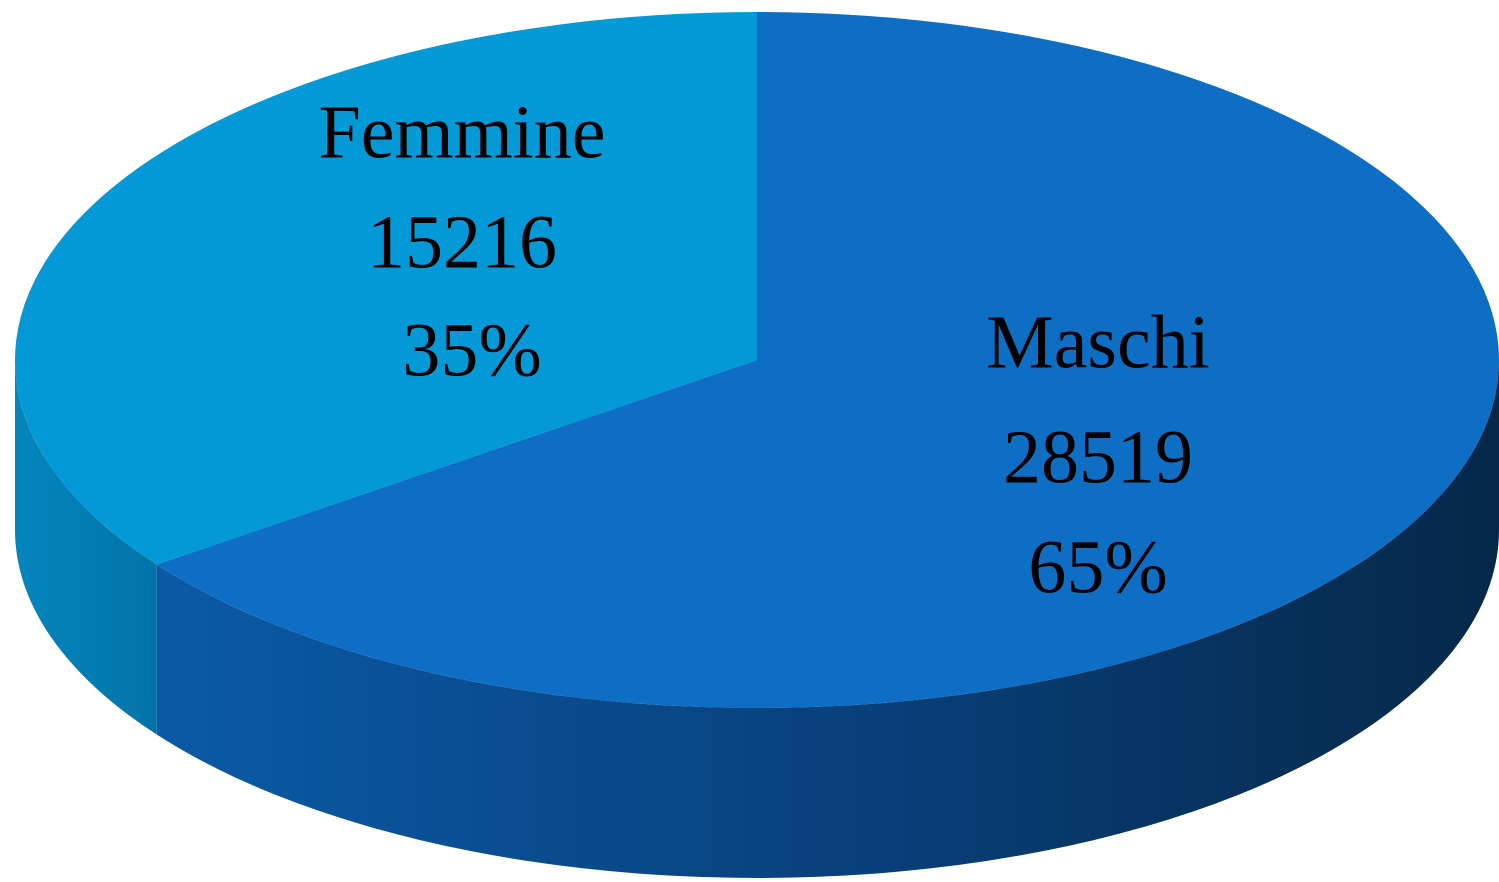 The height and width of the screenshot is (882, 1499). I want to click on slice-label: Femmine, so click(461, 132).